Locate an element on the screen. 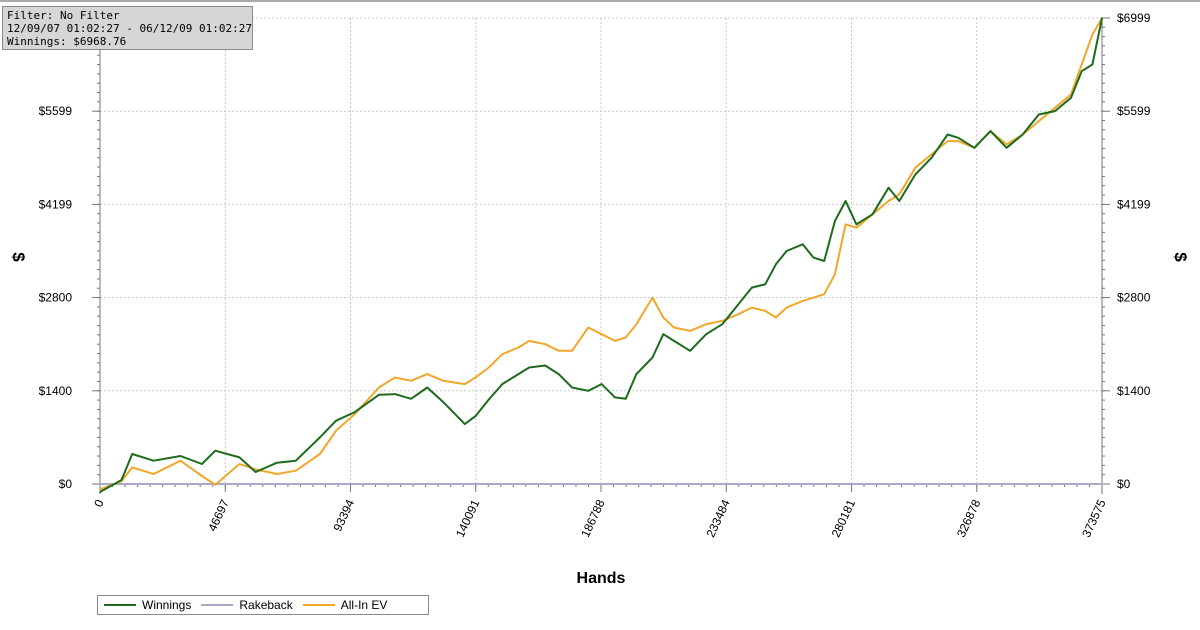 The width and height of the screenshot is (1200, 630). legend-item-all-in-ev: All-In EV is located at coordinates (345, 605).